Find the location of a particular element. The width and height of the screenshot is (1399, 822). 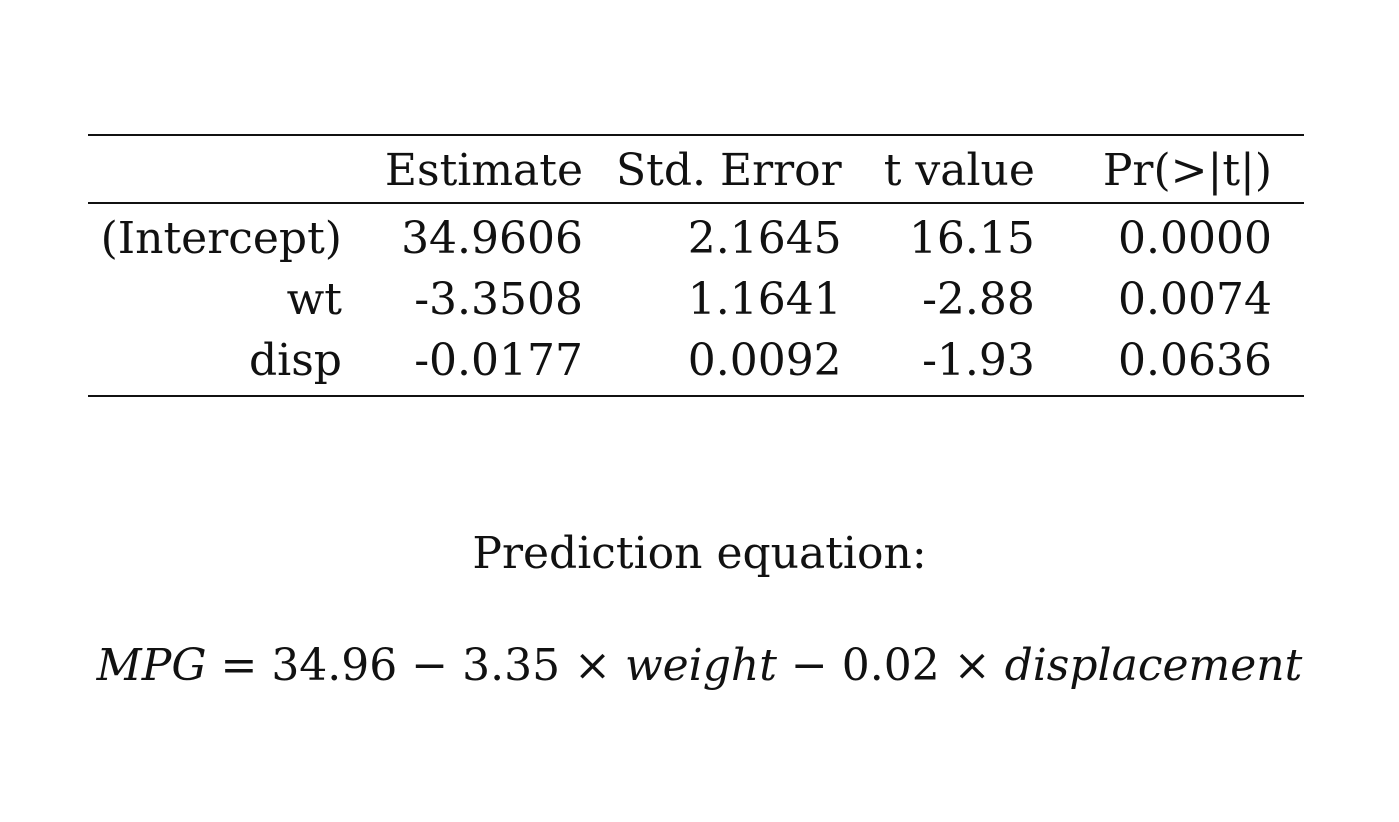

row-estimate: -0.0177 is located at coordinates (499, 360).